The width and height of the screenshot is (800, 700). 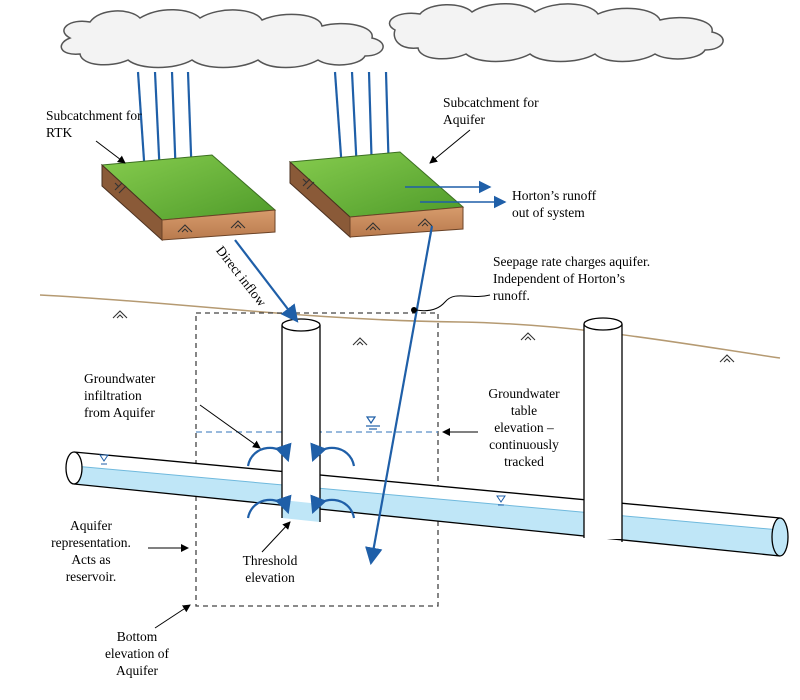 What do you see at coordinates (266, 281) in the screenshot?
I see `direct-inflow-arrow` at bounding box center [266, 281].